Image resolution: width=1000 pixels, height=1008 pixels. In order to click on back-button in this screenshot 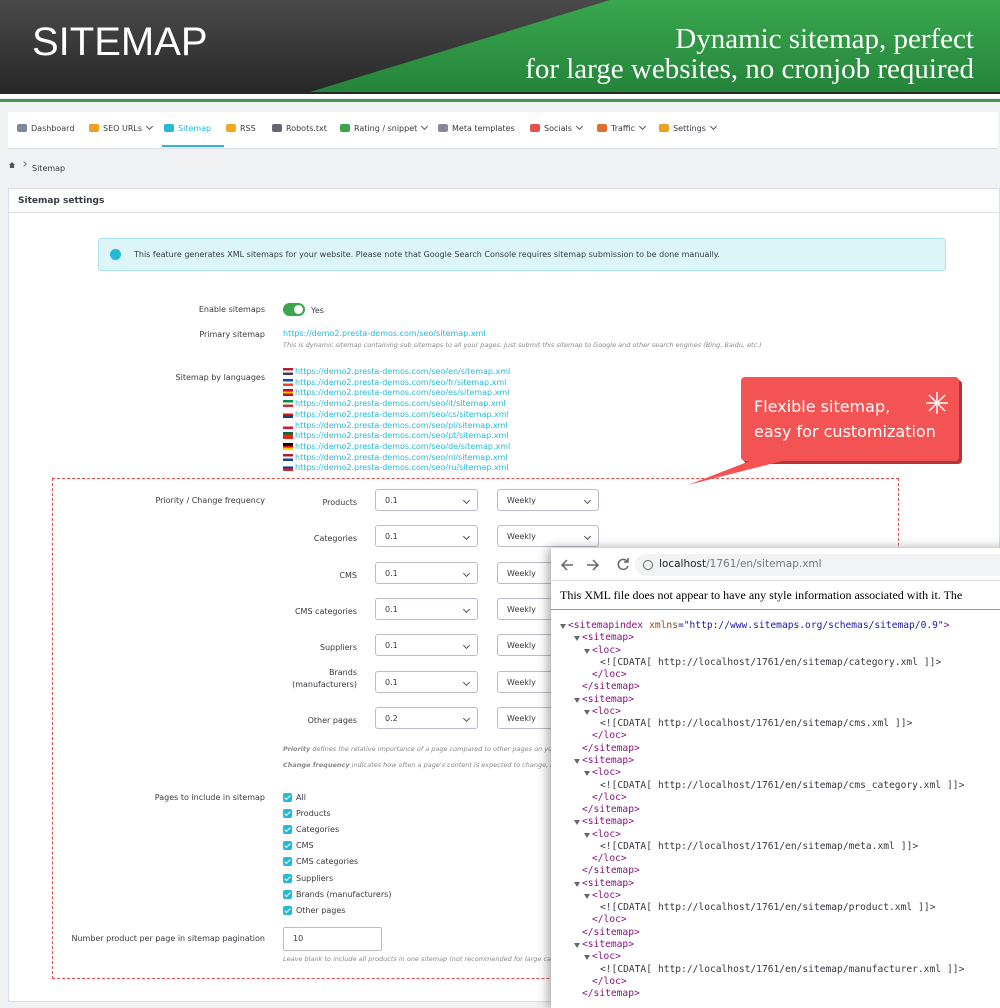, I will do `click(567, 565)`.